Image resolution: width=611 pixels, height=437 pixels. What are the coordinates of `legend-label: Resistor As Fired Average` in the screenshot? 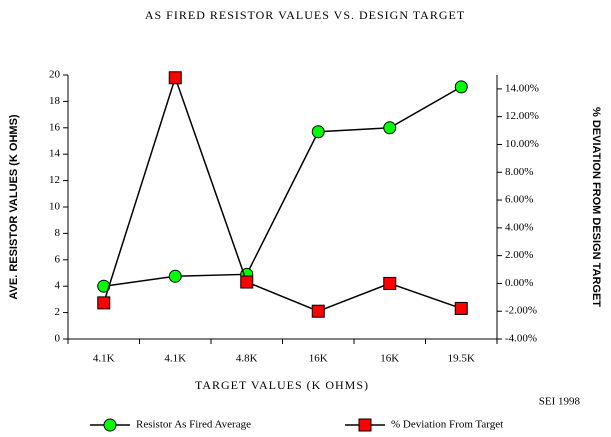 It's located at (193, 425).